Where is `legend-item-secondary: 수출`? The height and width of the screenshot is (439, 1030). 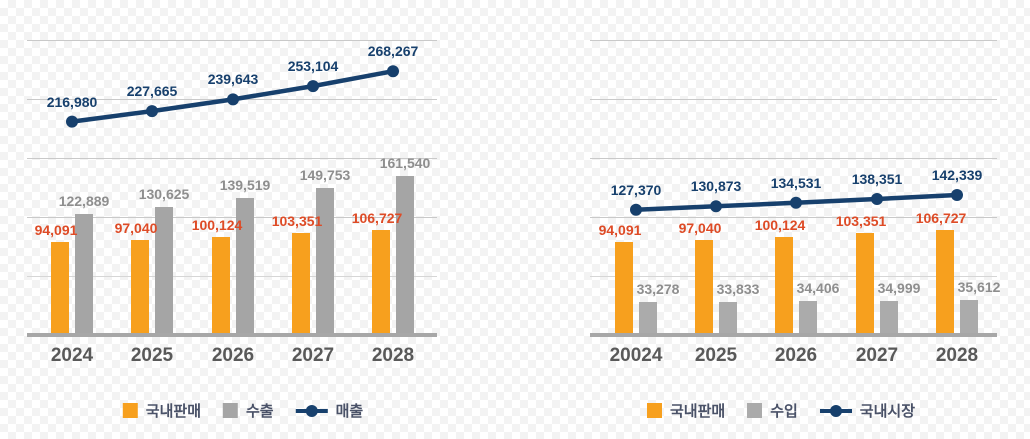 legend-item-secondary: 수출 is located at coordinates (248, 410).